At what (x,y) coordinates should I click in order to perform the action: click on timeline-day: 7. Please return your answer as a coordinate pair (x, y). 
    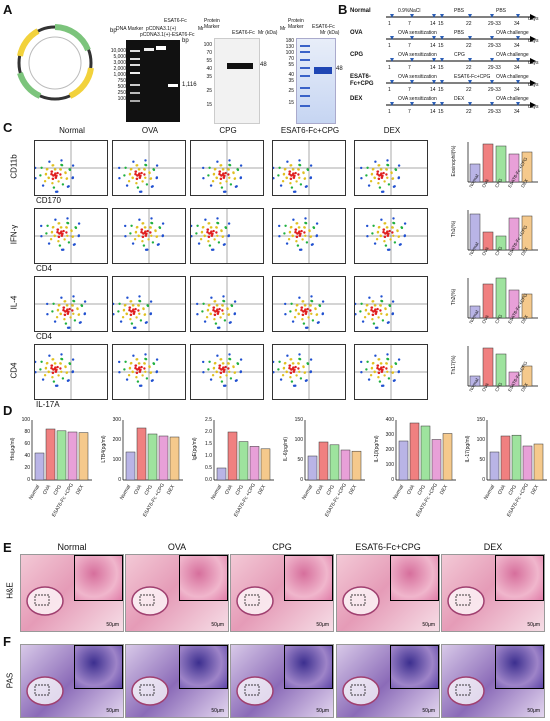
    Looking at the image, I should click on (409, 46).